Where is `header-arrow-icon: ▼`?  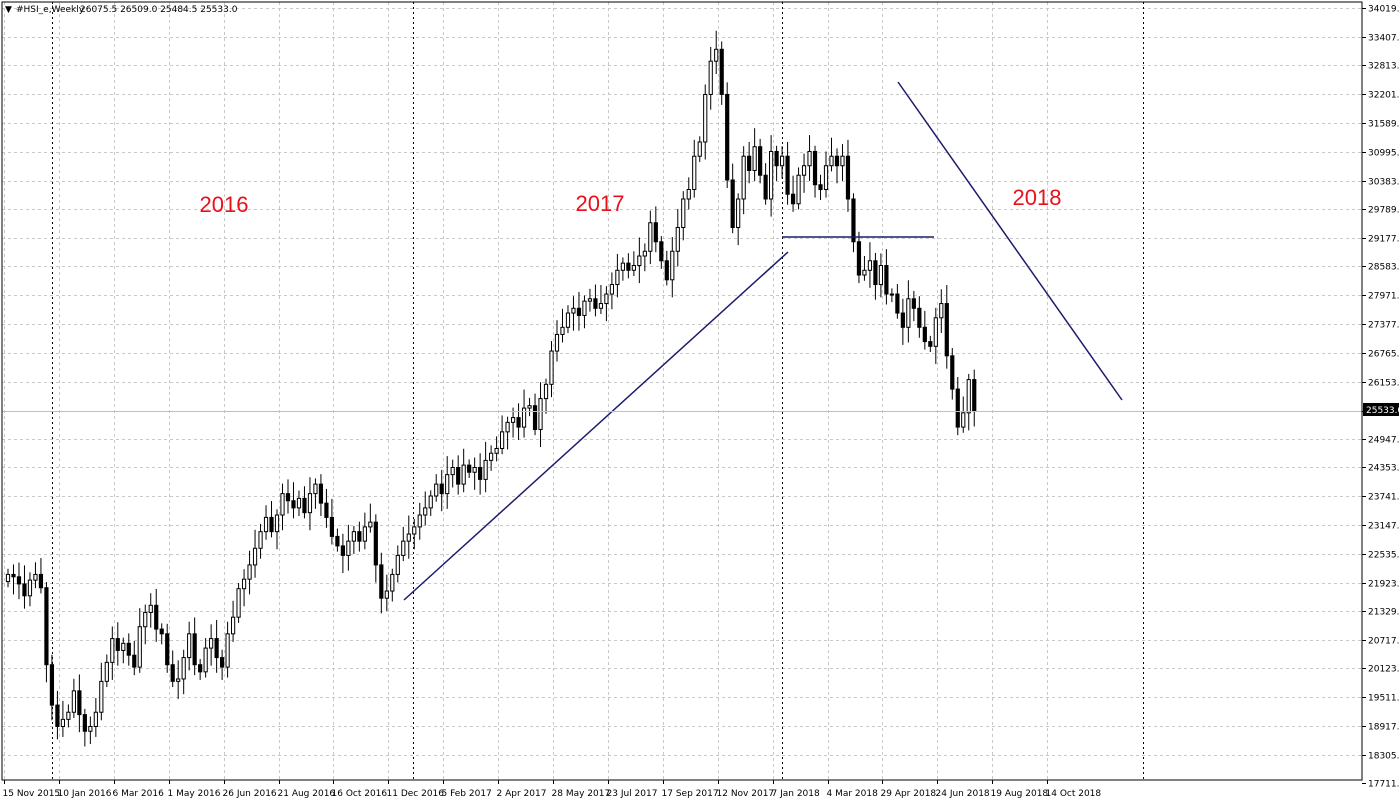 header-arrow-icon: ▼ is located at coordinates (8, 10).